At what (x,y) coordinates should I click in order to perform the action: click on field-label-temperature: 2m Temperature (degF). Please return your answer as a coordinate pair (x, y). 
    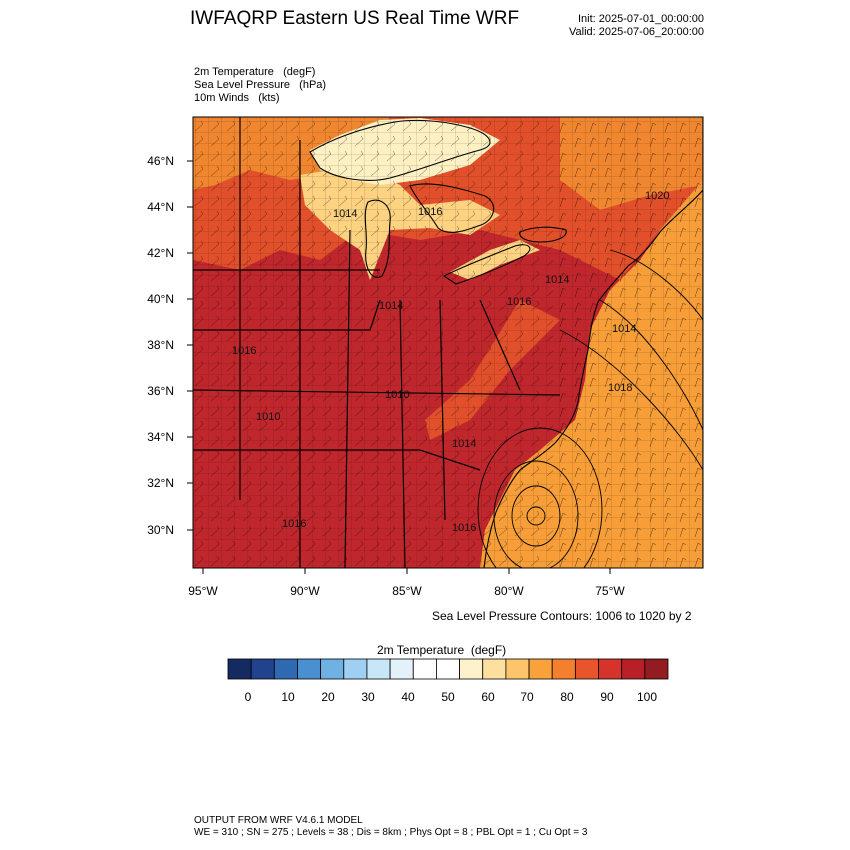
    Looking at the image, I should click on (255, 72).